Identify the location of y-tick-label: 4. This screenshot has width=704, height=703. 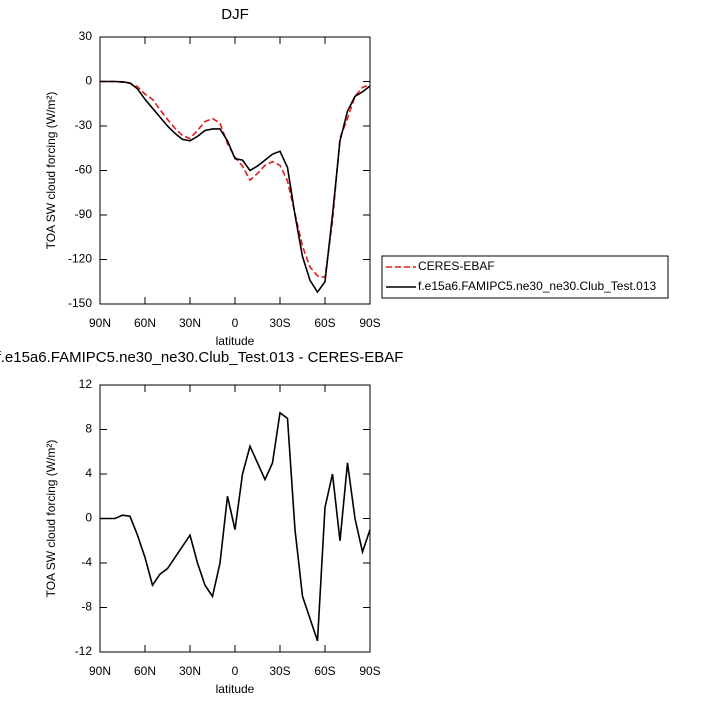
(88, 473).